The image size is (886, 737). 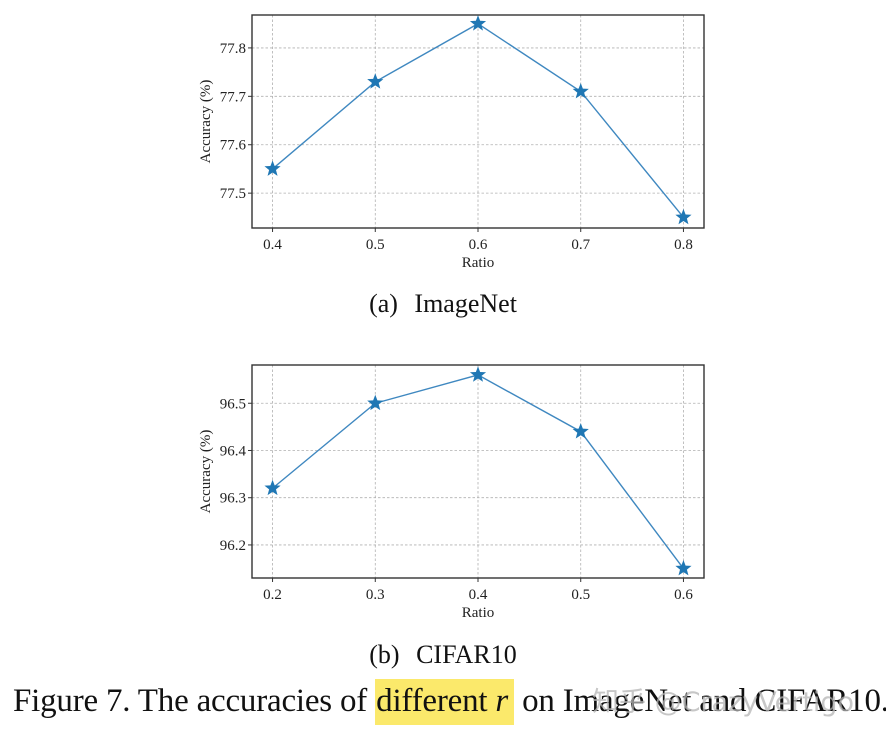 I want to click on caption-highlight-text: different, so click(x=436, y=701).